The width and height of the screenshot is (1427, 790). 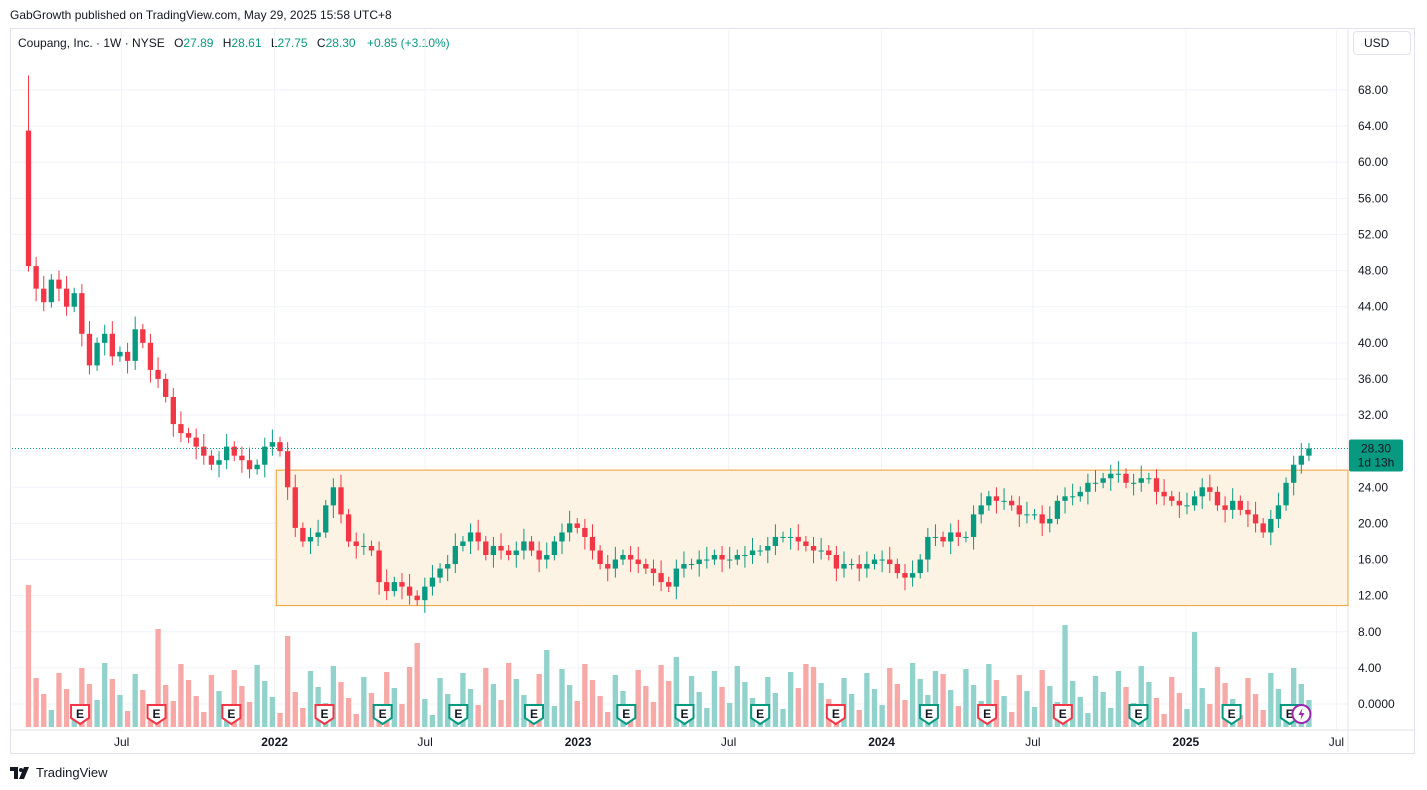 What do you see at coordinates (91, 43) in the screenshot?
I see `symbol-label: Coupang, Inc. · 1W · NYSE` at bounding box center [91, 43].